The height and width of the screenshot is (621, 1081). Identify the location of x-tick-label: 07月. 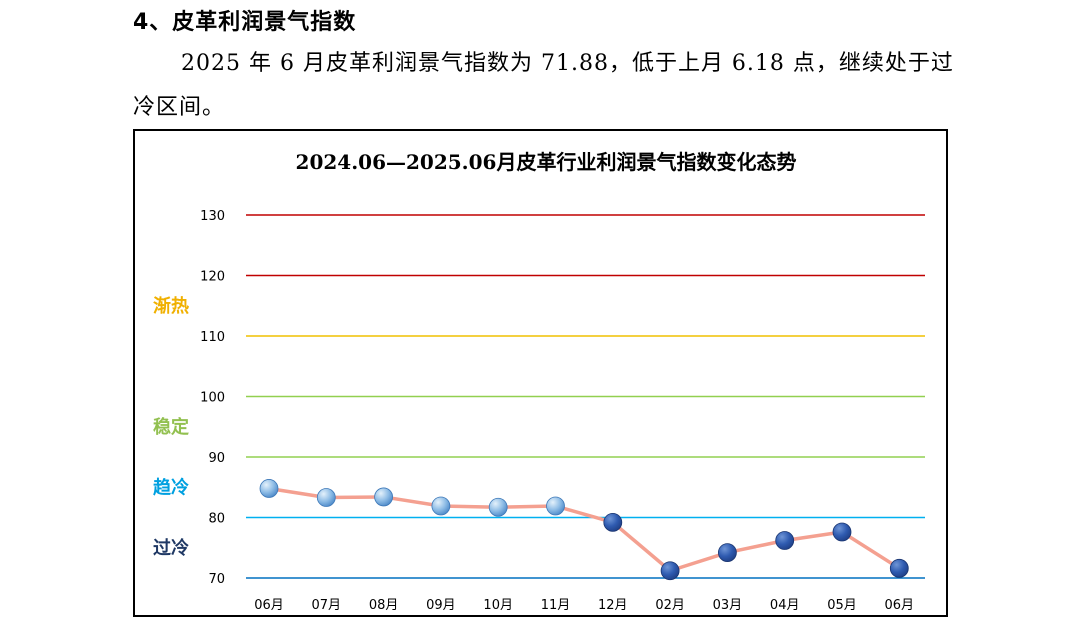
(327, 605).